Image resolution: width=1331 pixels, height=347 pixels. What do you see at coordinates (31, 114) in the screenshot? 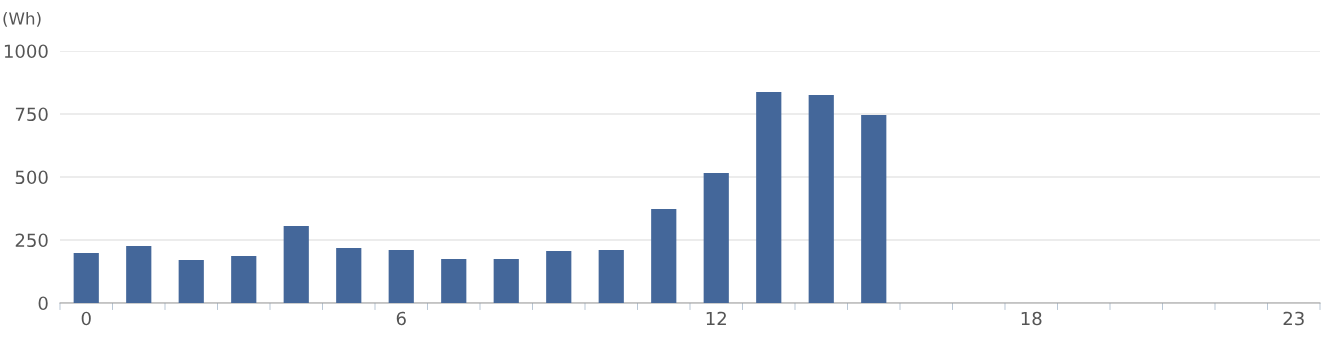
I see `y-tick-label: 750` at bounding box center [31, 114].